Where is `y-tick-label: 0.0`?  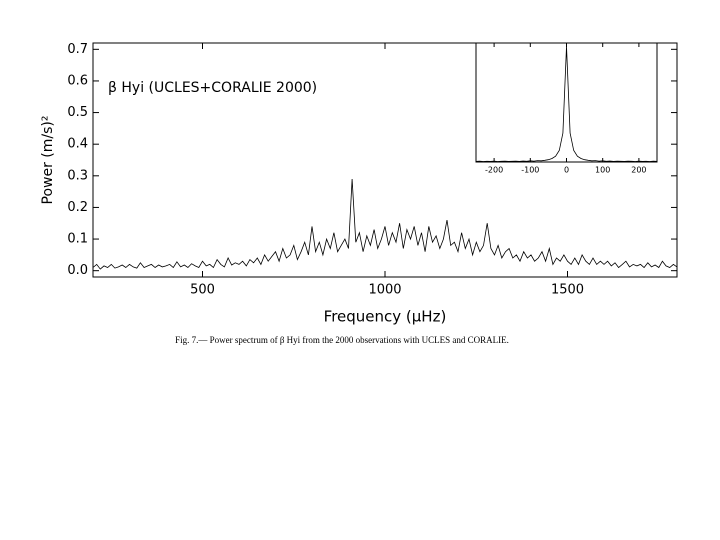 y-tick-label: 0.0 is located at coordinates (77, 270).